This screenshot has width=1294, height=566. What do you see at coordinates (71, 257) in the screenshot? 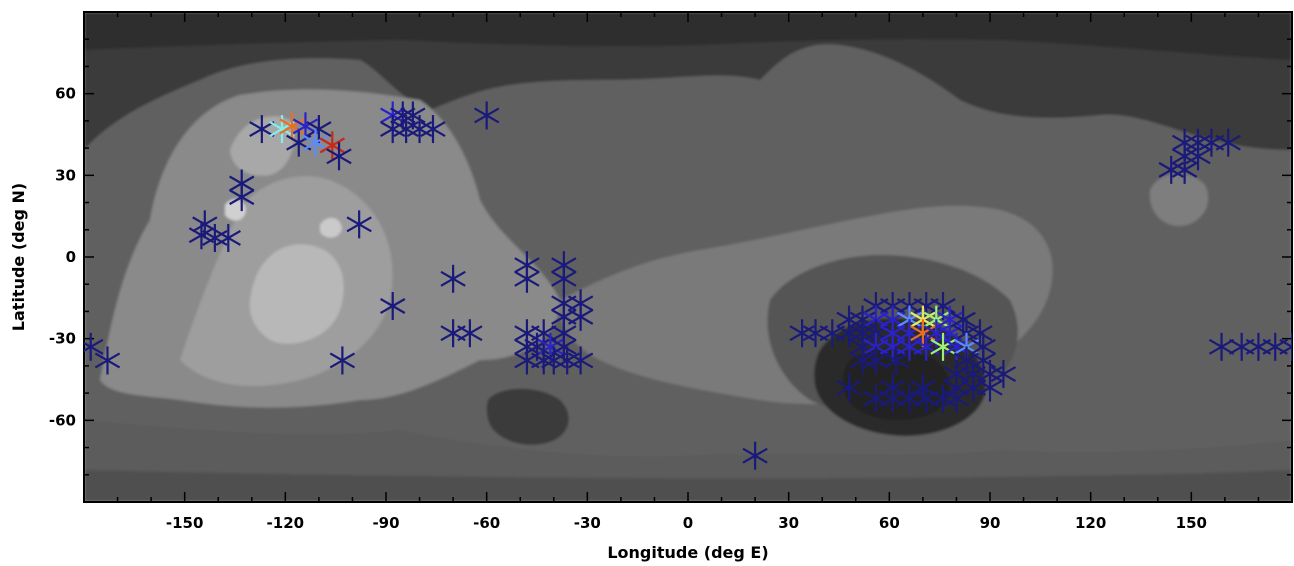
I see `y-tick-label: 0` at bounding box center [71, 257].